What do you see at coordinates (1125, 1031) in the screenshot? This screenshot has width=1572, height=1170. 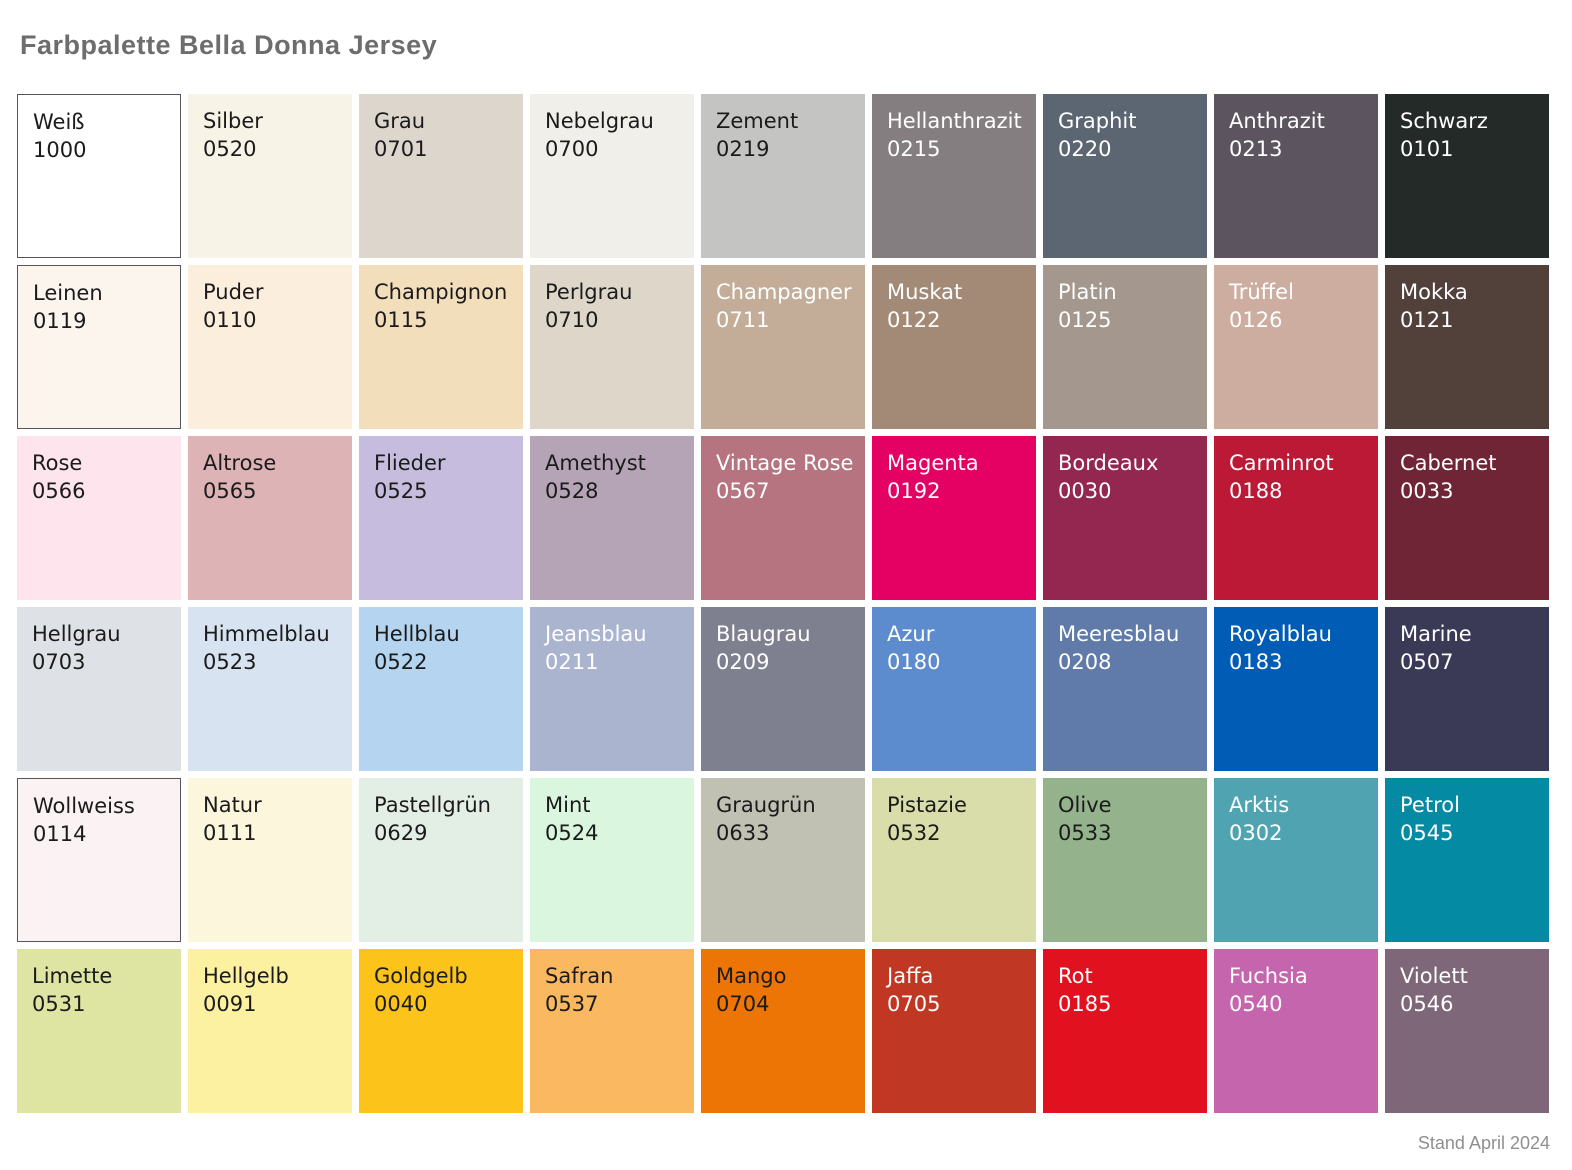 I see `color-swatch: Rot 0185` at bounding box center [1125, 1031].